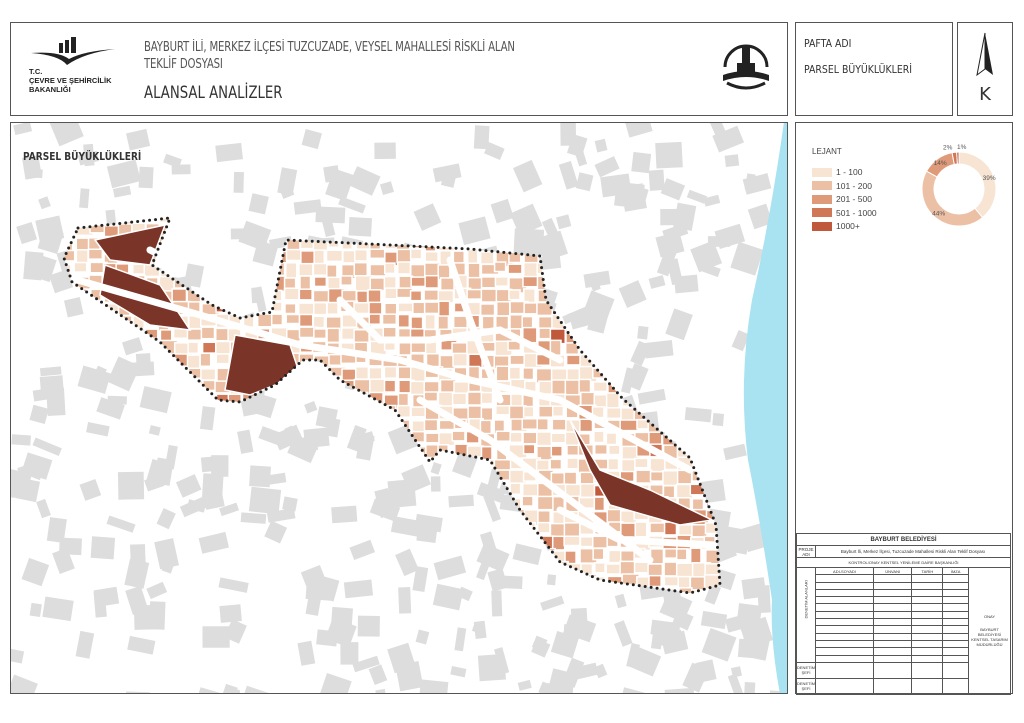  Describe the element at coordinates (213, 93) in the screenshot. I see `page-subtitle: ALANSAL ANALİZLER` at that location.